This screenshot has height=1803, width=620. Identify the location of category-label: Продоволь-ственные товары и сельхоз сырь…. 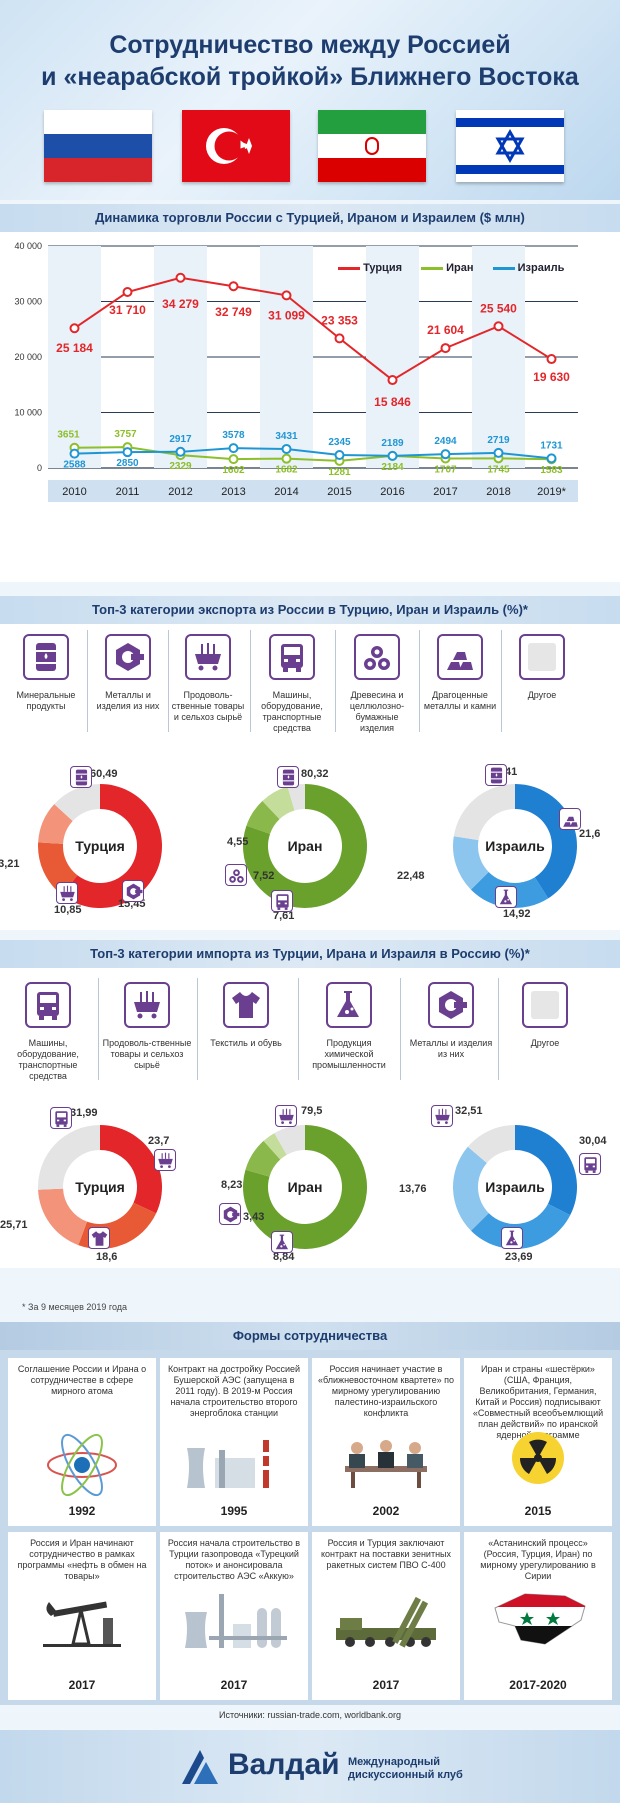
(147, 1054).